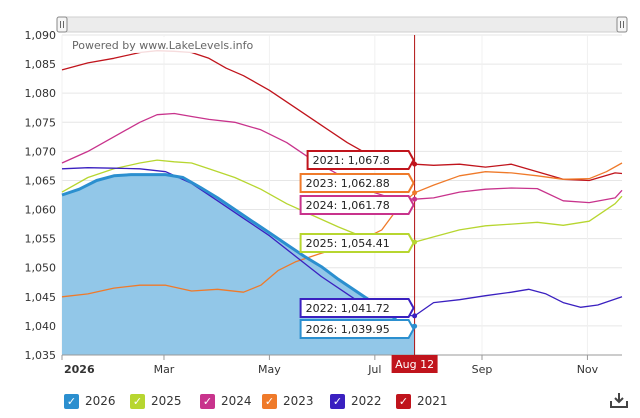 The width and height of the screenshot is (640, 418). I want to click on y-tick-label: 1,045, so click(41, 297).